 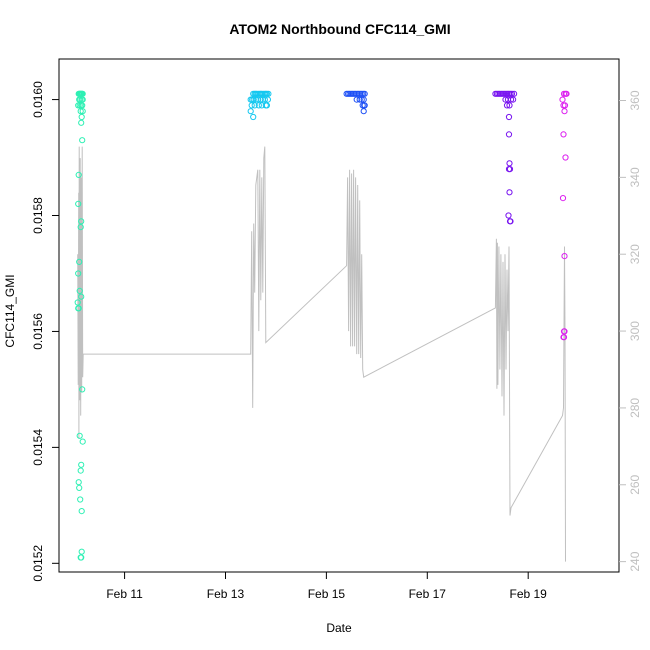 What do you see at coordinates (635, 561) in the screenshot?
I see `y2-tick-label: 240` at bounding box center [635, 561].